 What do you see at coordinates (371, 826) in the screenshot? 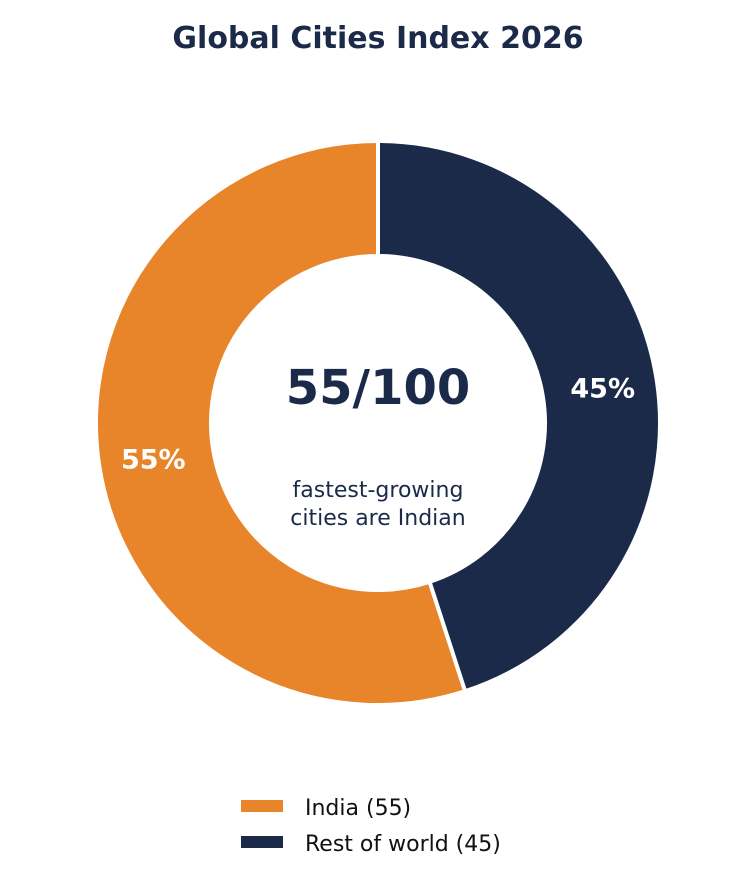
I see `legend: India (55) Rest of world (45)` at bounding box center [371, 826].